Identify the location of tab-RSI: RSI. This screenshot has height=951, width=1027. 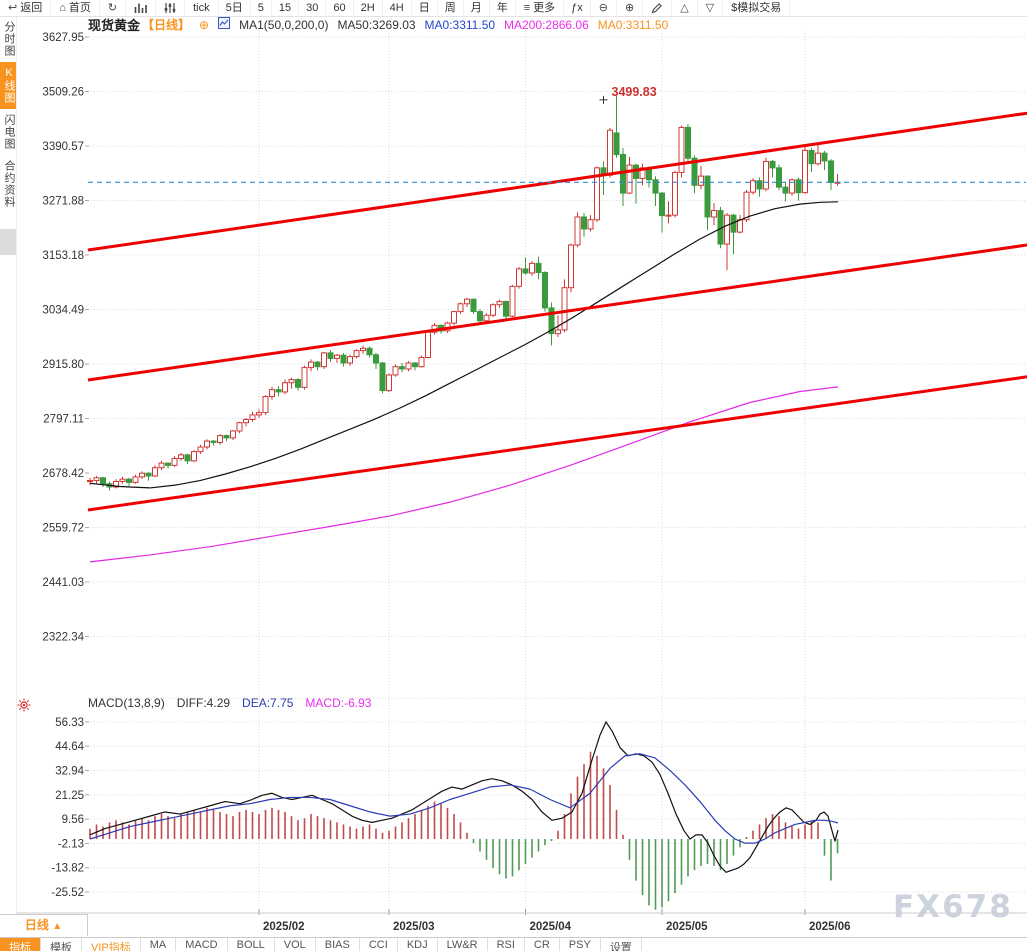
(506, 944).